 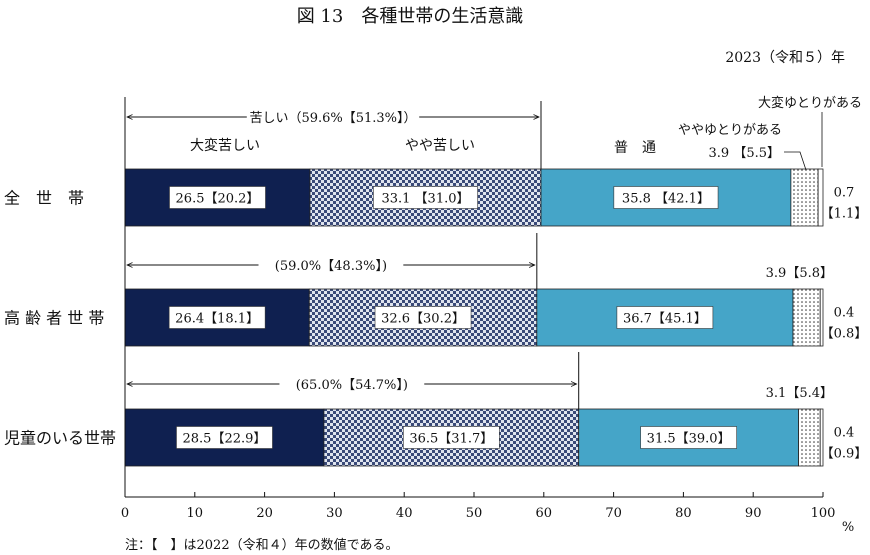 What do you see at coordinates (844, 334) in the screenshot?
I see `data-label: 【0.8】` at bounding box center [844, 334].